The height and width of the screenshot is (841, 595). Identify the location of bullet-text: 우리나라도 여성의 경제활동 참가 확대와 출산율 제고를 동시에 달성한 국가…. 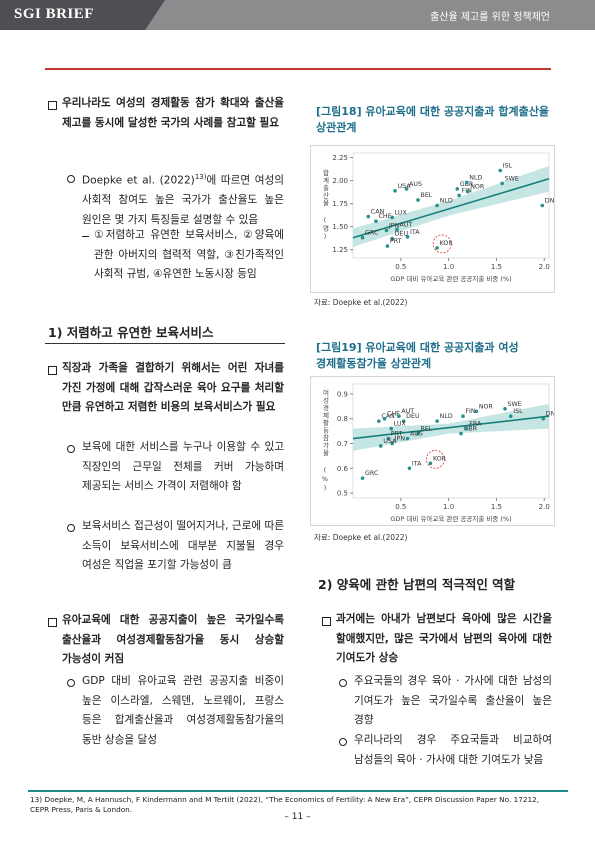
(173, 113).